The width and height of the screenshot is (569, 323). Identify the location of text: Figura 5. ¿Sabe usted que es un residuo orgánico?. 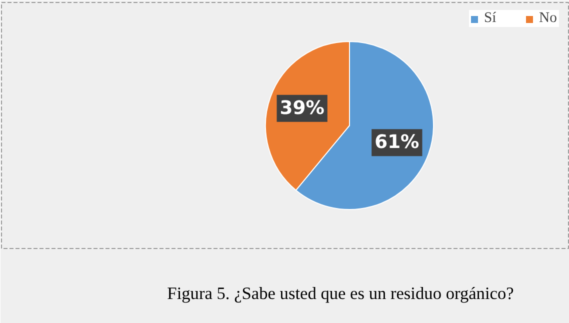
(340, 293).